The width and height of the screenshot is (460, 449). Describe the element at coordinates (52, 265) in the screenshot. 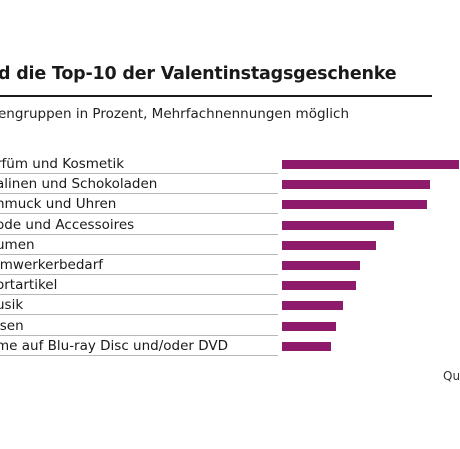

I see `category-label: imwerkerbedarf` at that location.